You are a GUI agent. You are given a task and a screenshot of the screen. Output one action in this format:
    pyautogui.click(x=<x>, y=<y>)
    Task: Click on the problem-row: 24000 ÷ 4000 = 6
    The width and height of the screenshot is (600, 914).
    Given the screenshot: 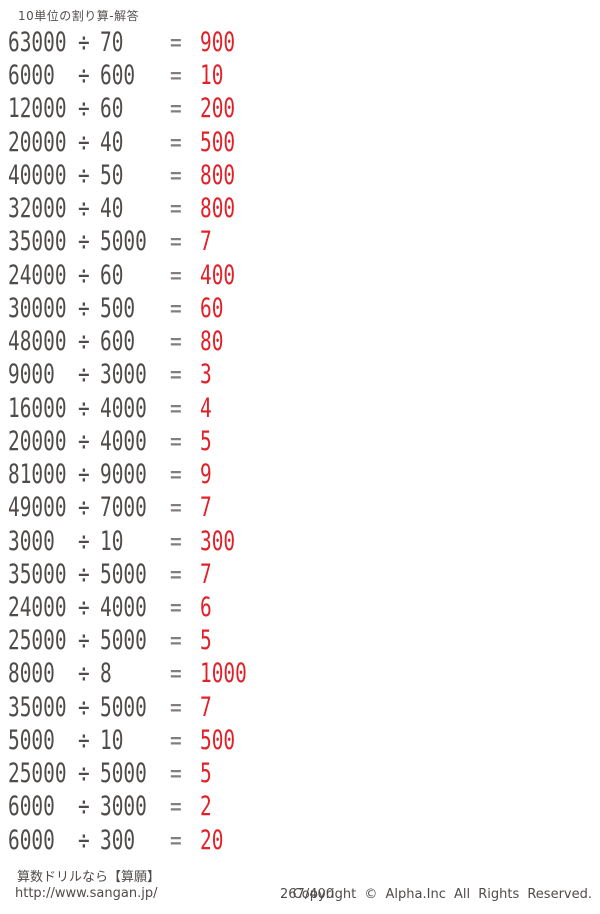 What is the action you would take?
    pyautogui.click(x=149, y=607)
    